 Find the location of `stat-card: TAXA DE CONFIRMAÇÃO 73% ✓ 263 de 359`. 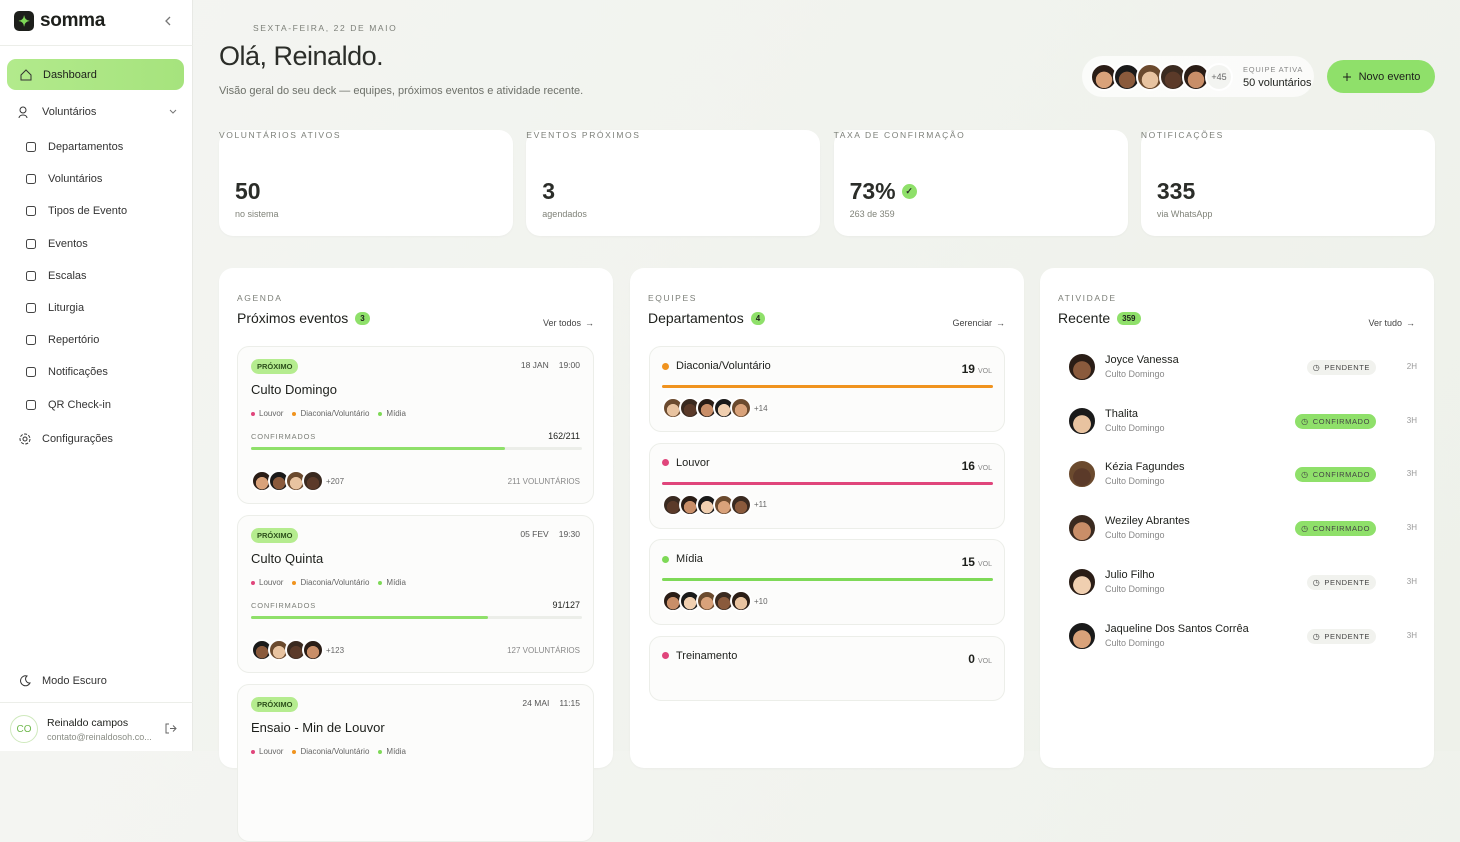

stat-card: TAXA DE CONFIRMAÇÃO 73% ✓ 263 de 359 is located at coordinates (980, 183).